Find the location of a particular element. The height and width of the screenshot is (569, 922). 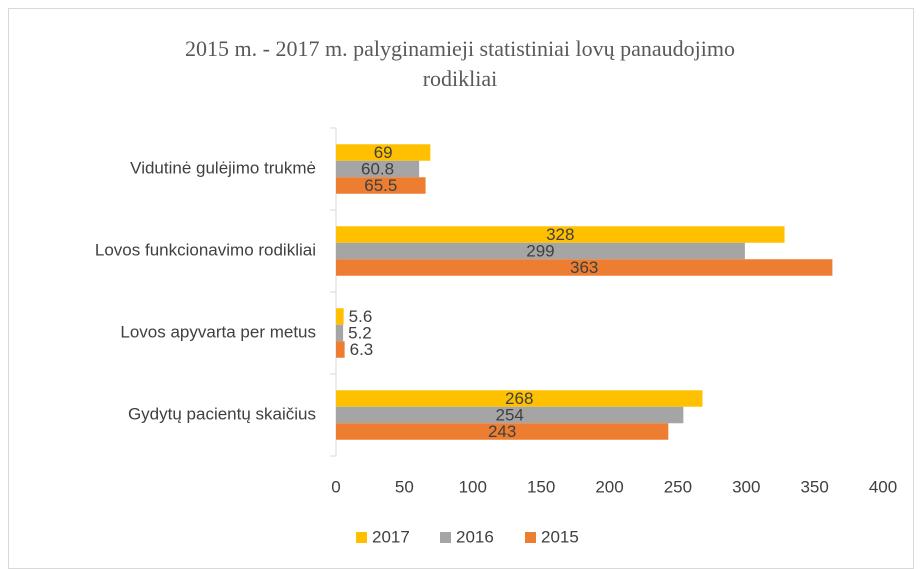

x-tick-label: 50 is located at coordinates (404, 486).